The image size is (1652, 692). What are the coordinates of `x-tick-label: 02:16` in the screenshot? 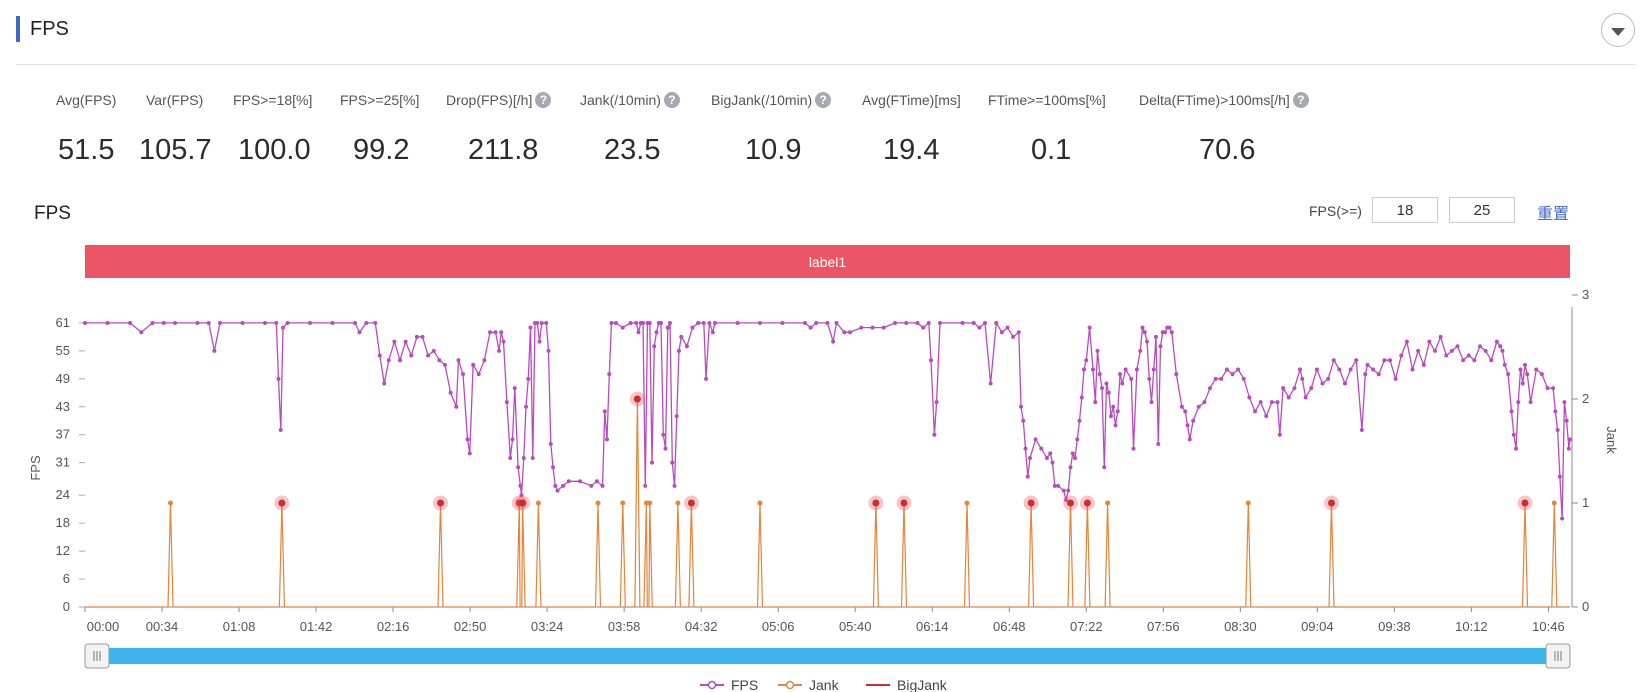 It's located at (393, 626).